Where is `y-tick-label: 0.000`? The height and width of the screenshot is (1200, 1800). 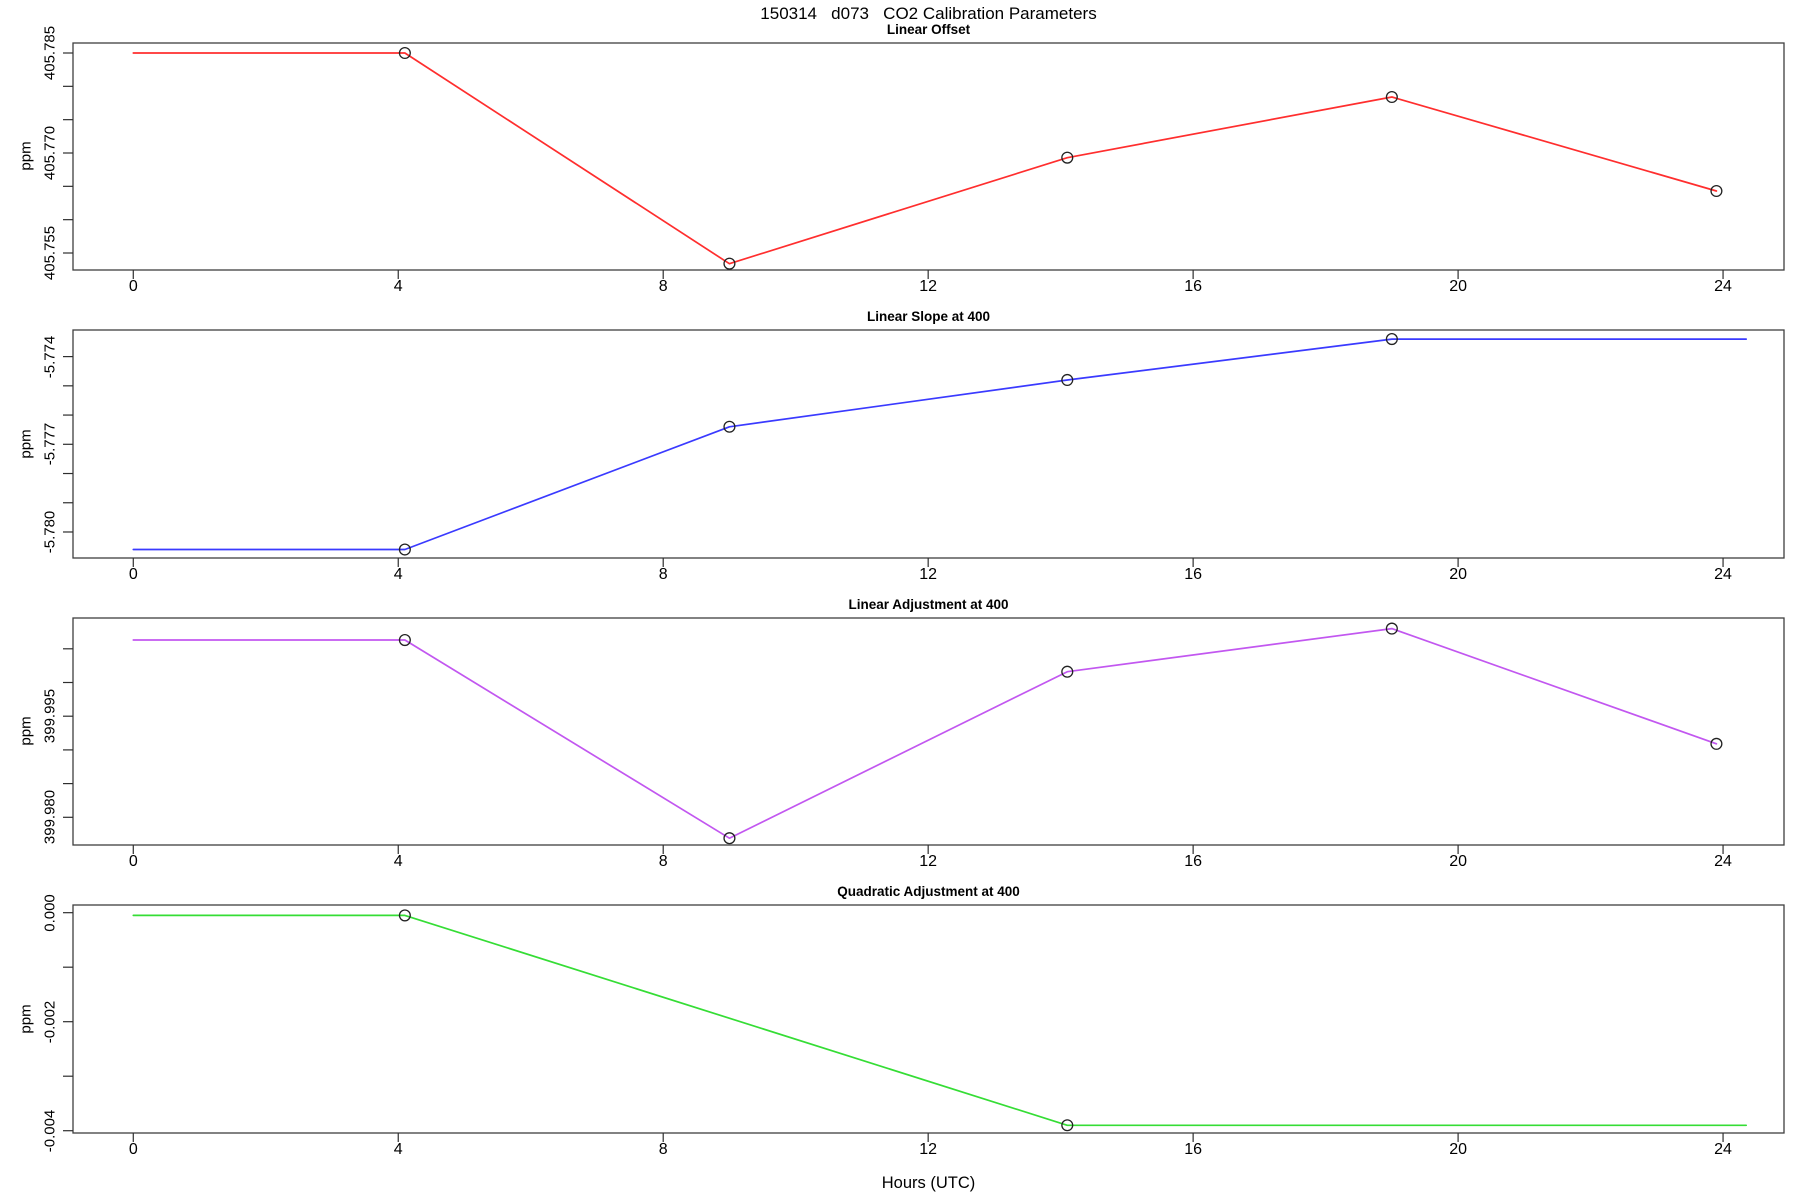 y-tick-label: 0.000 is located at coordinates (50, 912).